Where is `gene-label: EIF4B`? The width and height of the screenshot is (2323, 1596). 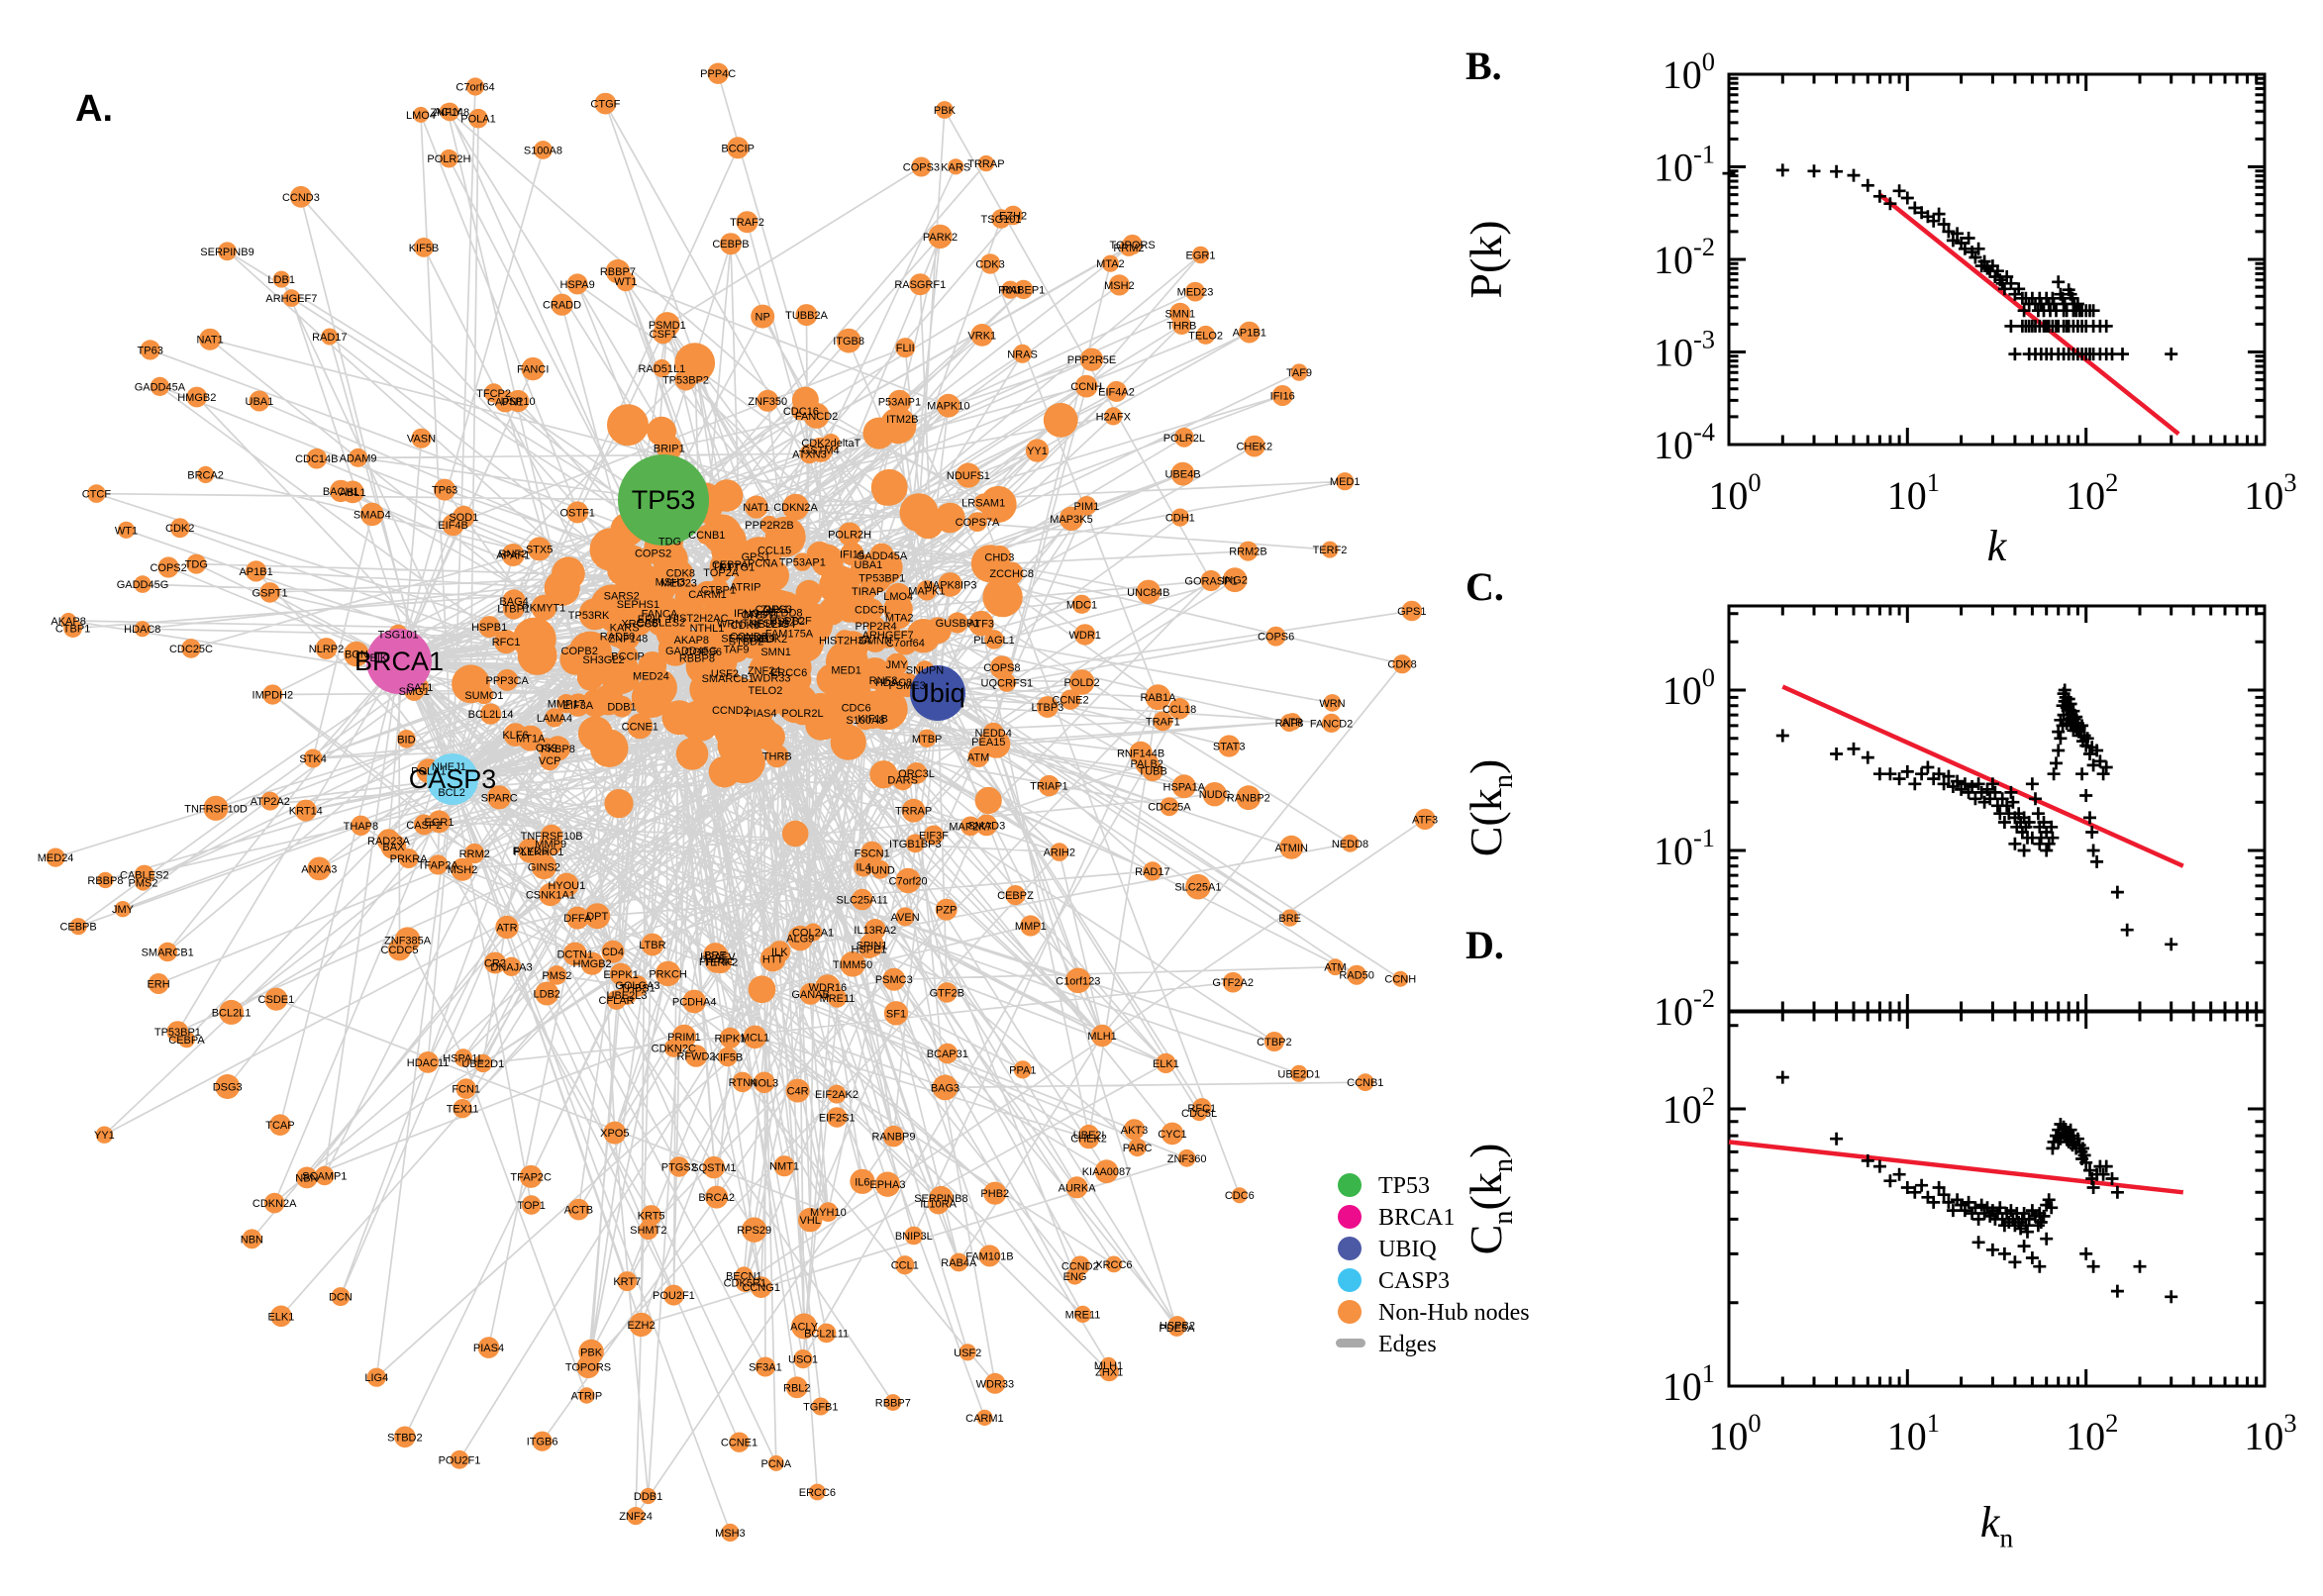
gene-label: EIF4B is located at coordinates (453, 526).